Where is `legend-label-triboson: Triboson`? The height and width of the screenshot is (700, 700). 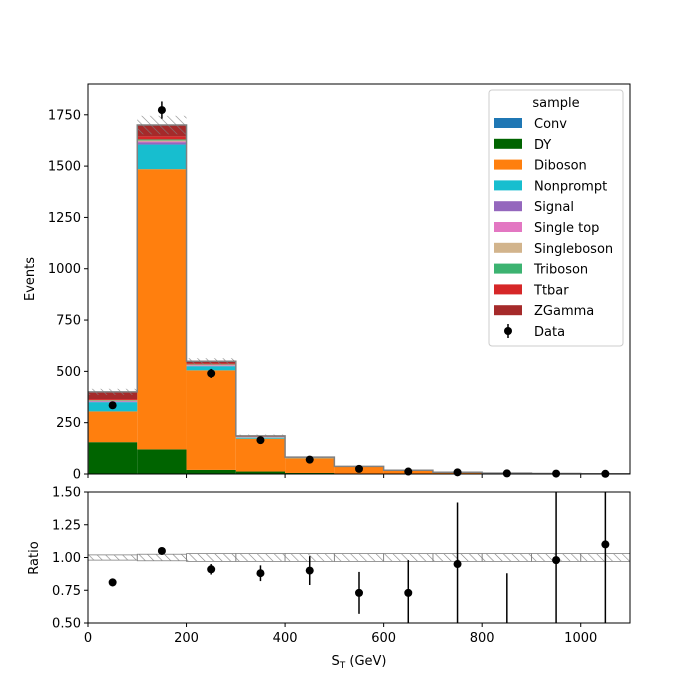 legend-label-triboson: Triboson is located at coordinates (560, 270).